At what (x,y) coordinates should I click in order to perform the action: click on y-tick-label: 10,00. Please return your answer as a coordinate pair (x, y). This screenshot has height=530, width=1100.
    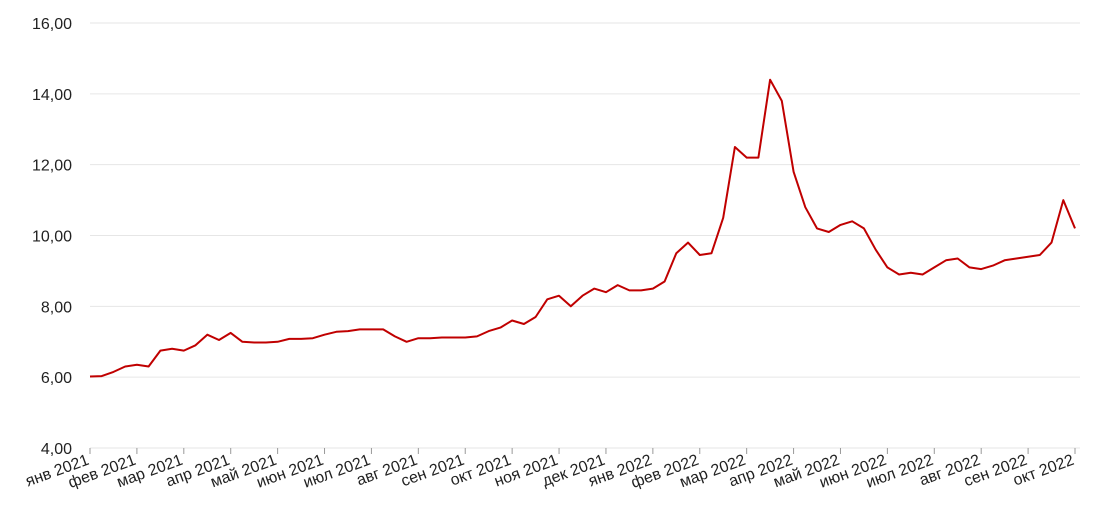
    Looking at the image, I should click on (52, 237).